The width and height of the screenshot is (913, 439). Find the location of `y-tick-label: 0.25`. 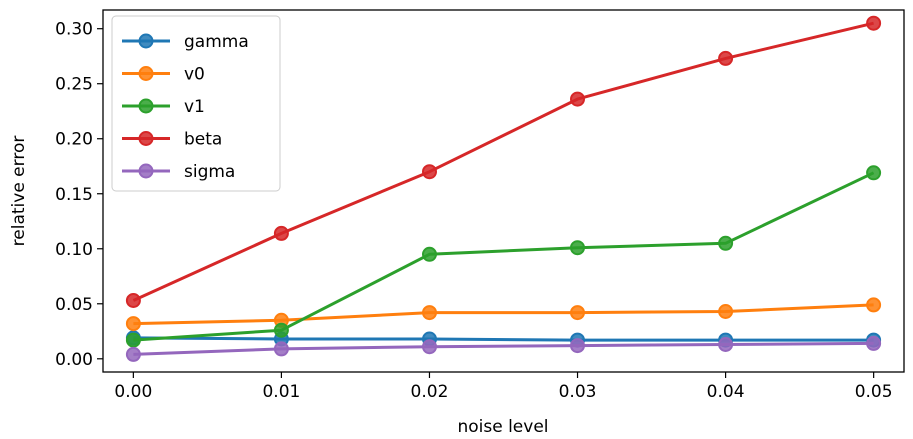

y-tick-label: 0.25 is located at coordinates (74, 85).